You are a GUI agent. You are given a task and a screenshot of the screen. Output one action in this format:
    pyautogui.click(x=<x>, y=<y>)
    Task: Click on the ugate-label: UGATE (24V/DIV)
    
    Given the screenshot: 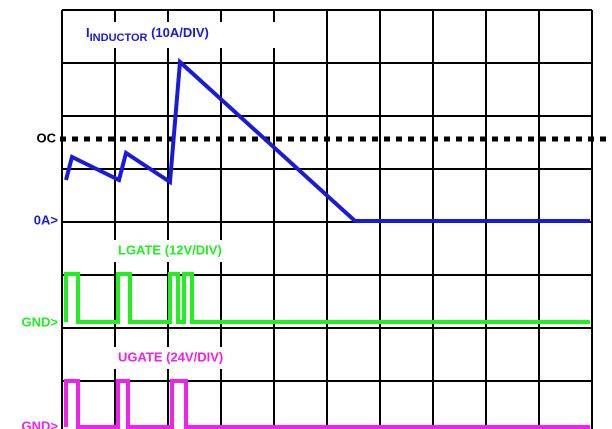 What is the action you would take?
    pyautogui.click(x=170, y=356)
    